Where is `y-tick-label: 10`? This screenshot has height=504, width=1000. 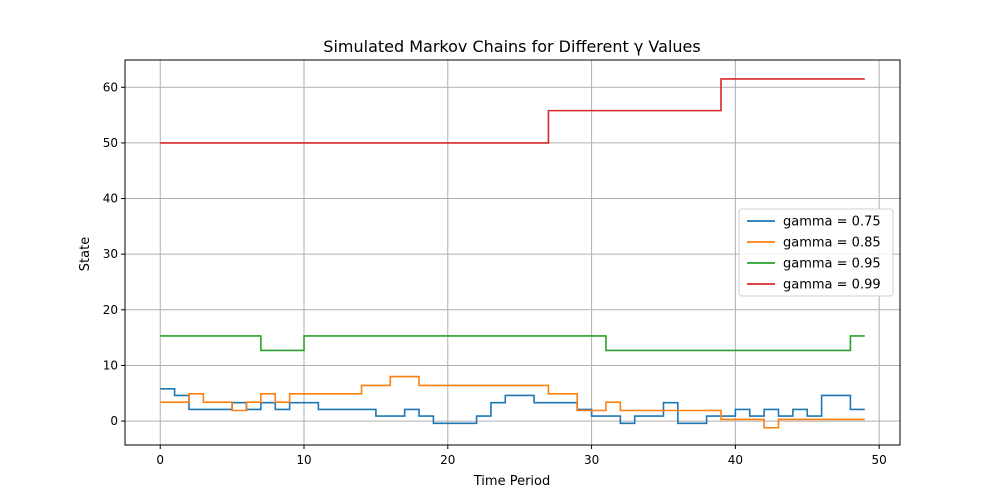
y-tick-label: 10 is located at coordinates (110, 365).